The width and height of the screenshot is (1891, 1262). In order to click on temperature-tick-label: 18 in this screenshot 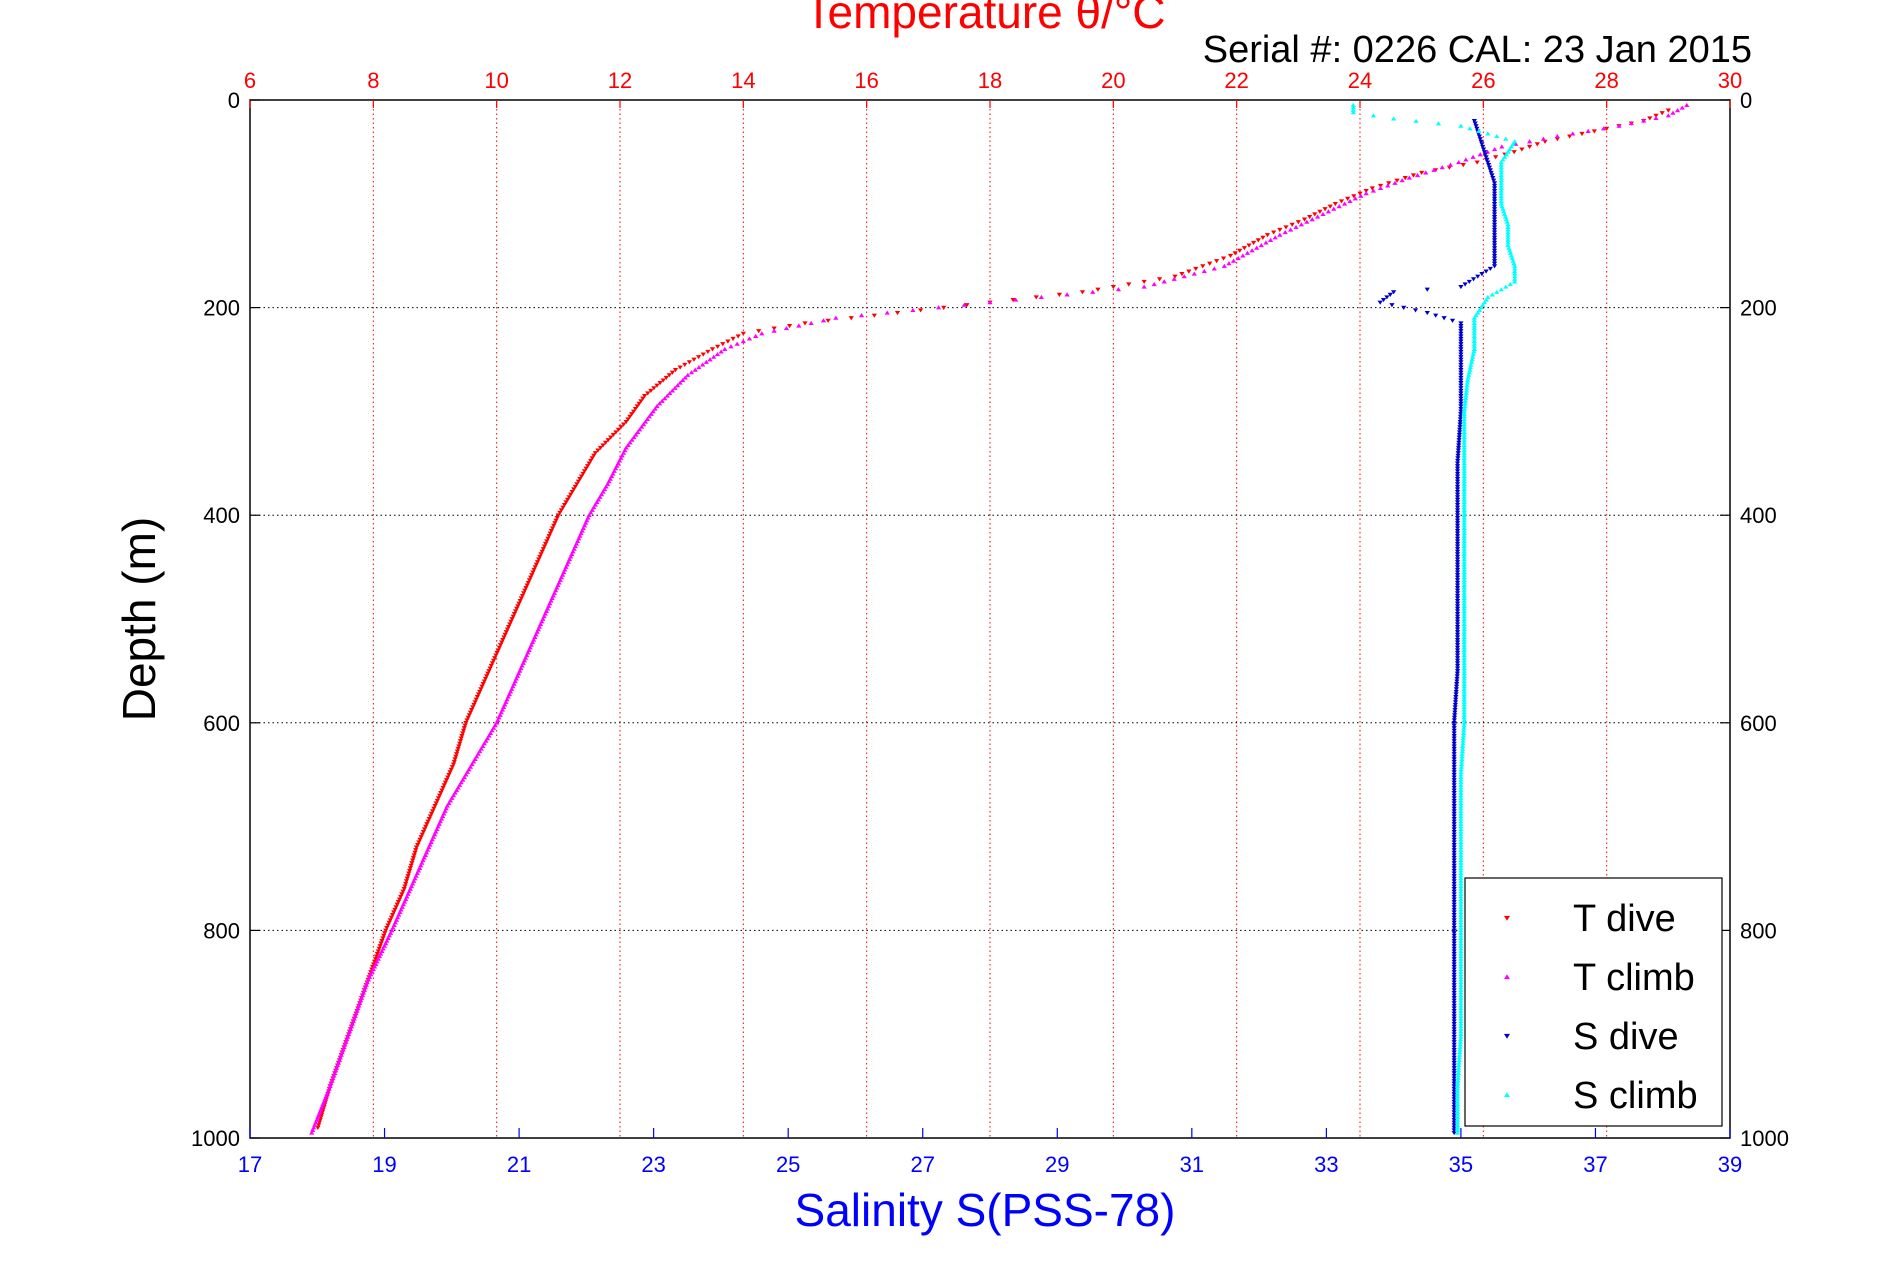, I will do `click(990, 80)`.